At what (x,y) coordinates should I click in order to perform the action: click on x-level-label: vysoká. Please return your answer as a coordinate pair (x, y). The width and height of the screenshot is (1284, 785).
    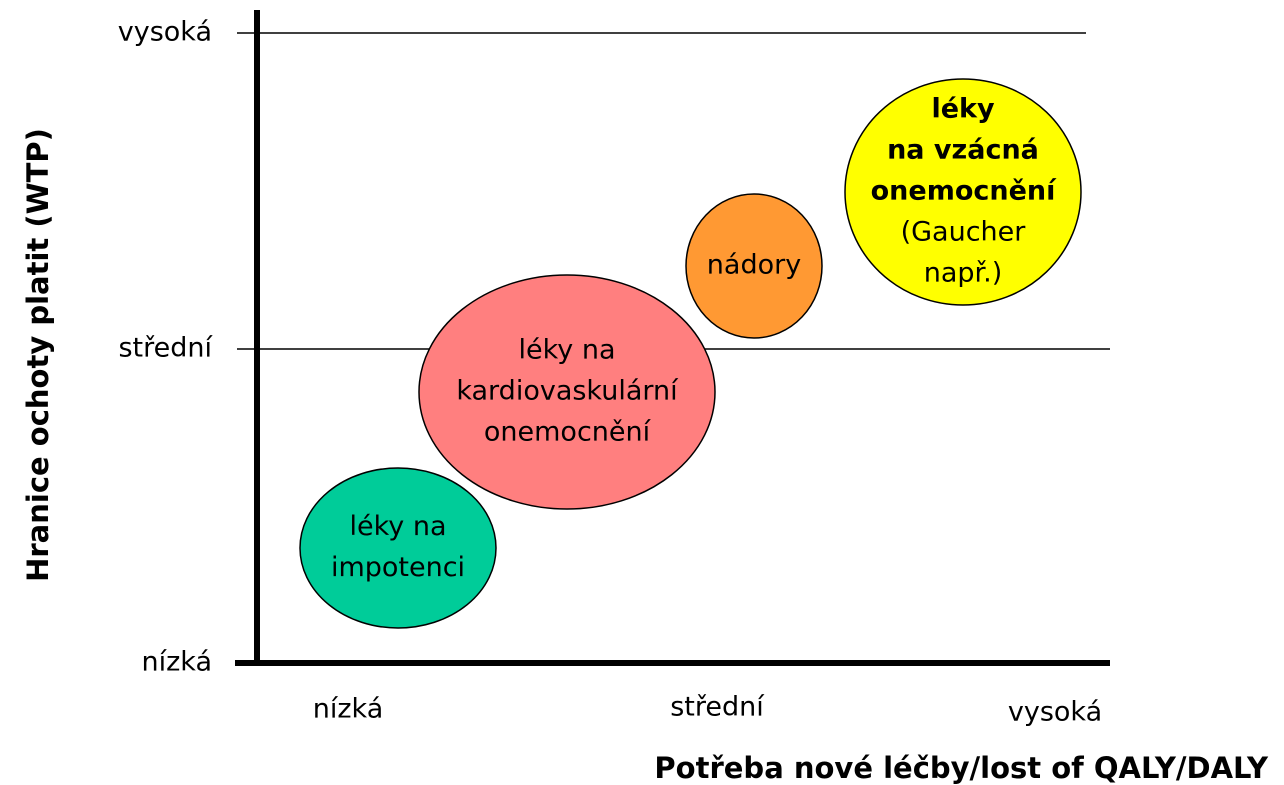
    Looking at the image, I should click on (1055, 712).